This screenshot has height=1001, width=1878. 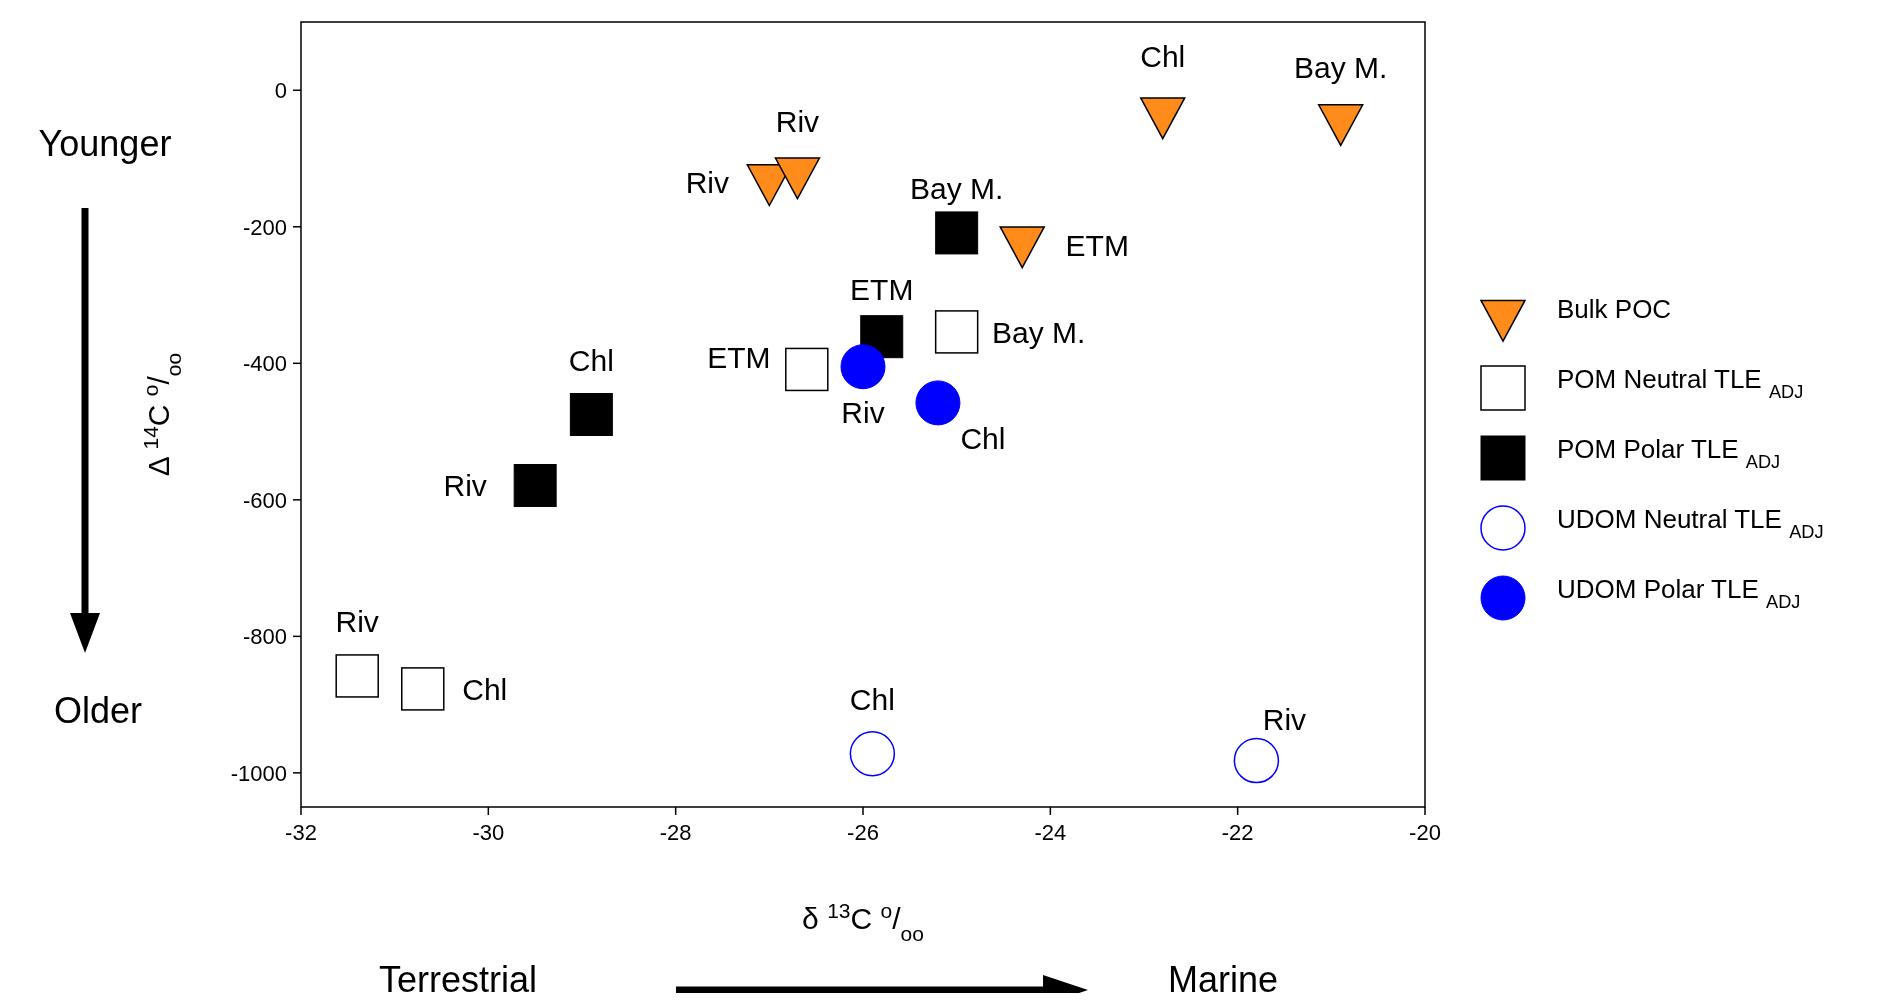 I want to click on y-tick-label: -1000, so click(x=258, y=773).